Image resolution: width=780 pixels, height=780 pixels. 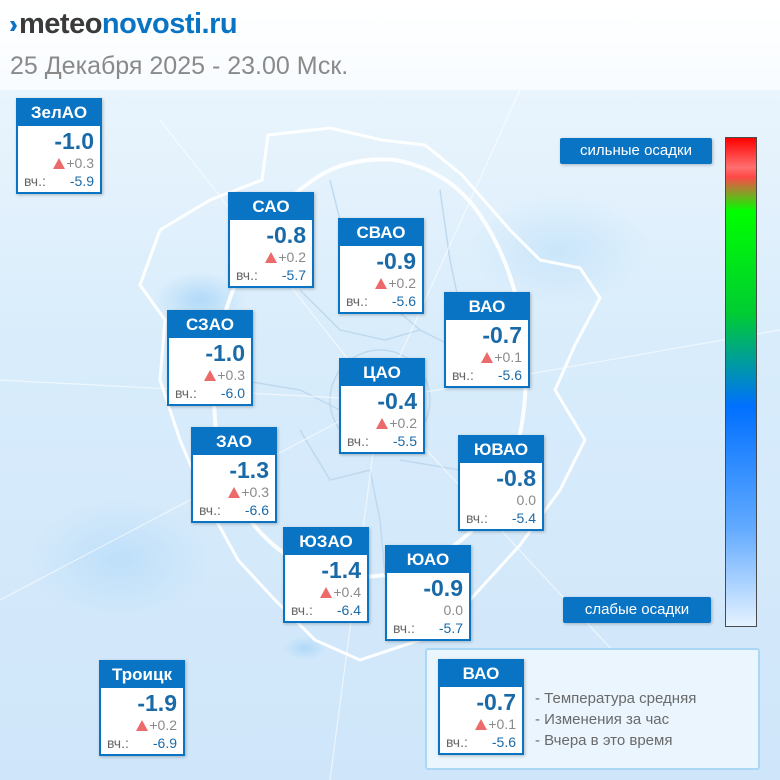 What do you see at coordinates (501, 518) in the screenshot?
I see `district-yesterday: вч.: -5.4` at bounding box center [501, 518].